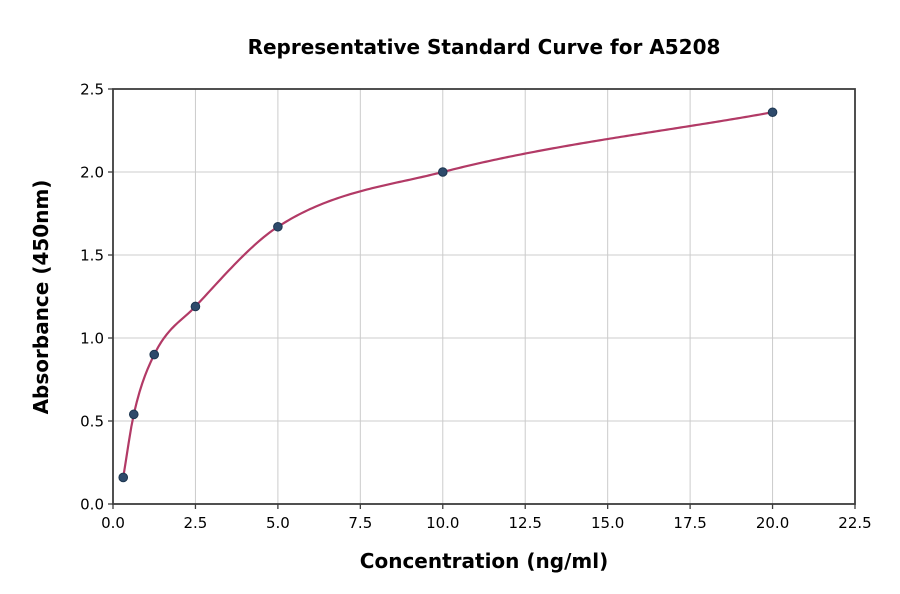 Image resolution: width=900 pixels, height=594 pixels. I want to click on x-tick-label: 17.5, so click(689, 523).